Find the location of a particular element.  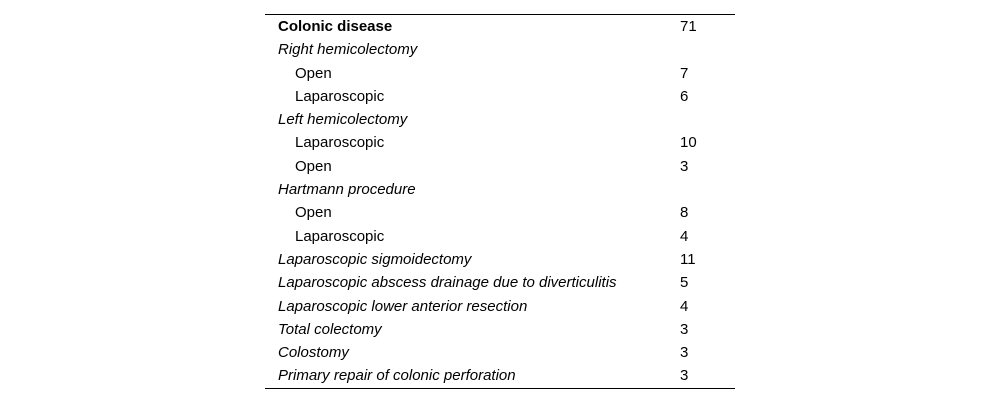

row-value: 11 is located at coordinates (688, 259).